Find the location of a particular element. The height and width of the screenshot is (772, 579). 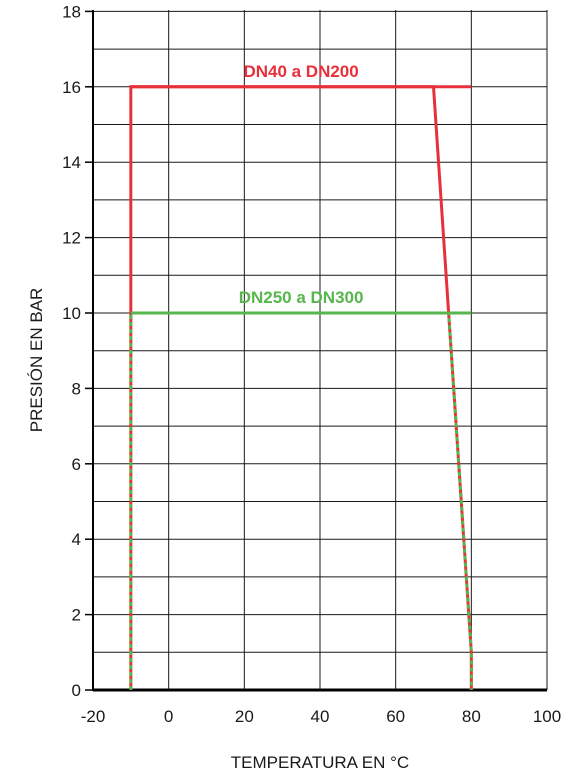

y-tick-label: 6 is located at coordinates (76, 464).